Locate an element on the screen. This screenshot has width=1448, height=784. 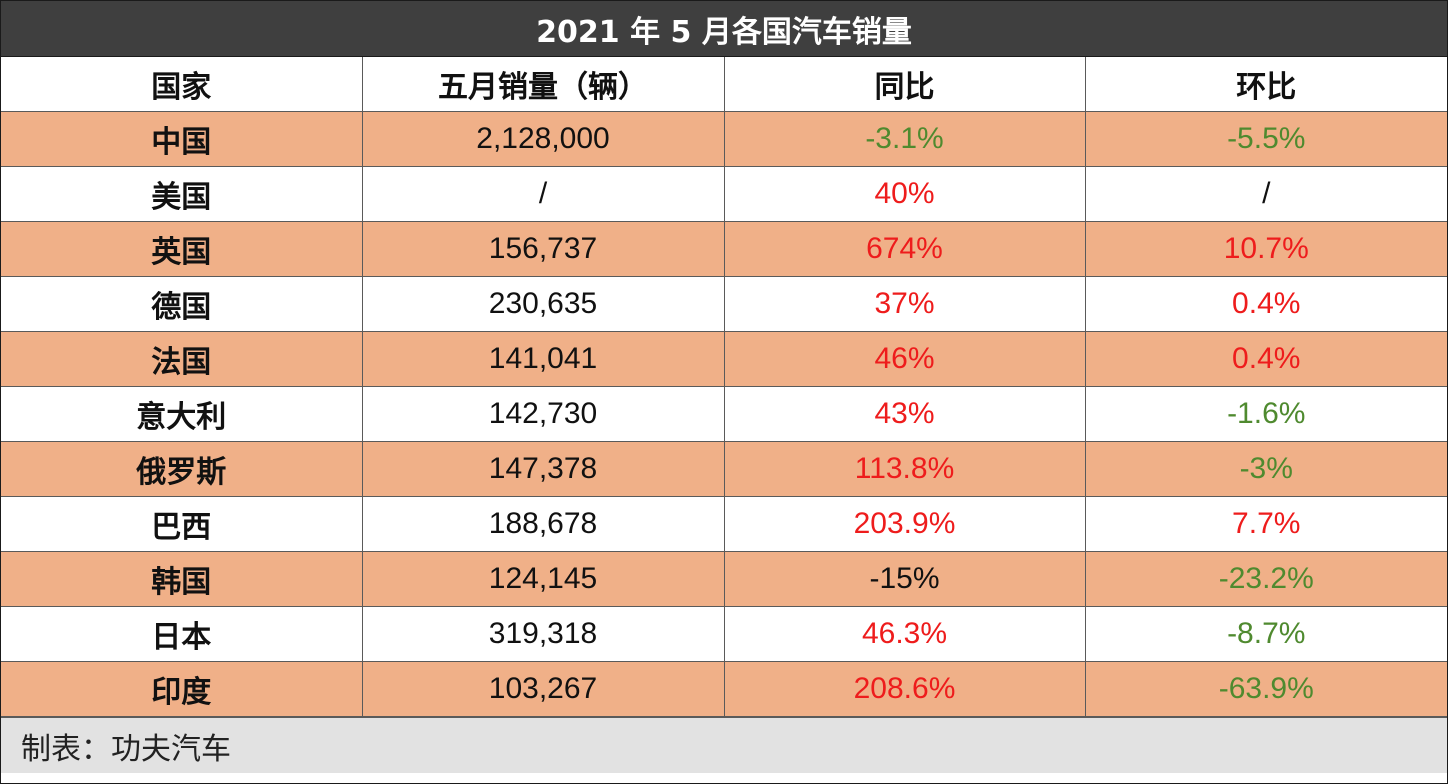
table-row: 意大利 142,730 43% -1.6% is located at coordinates (724, 414).